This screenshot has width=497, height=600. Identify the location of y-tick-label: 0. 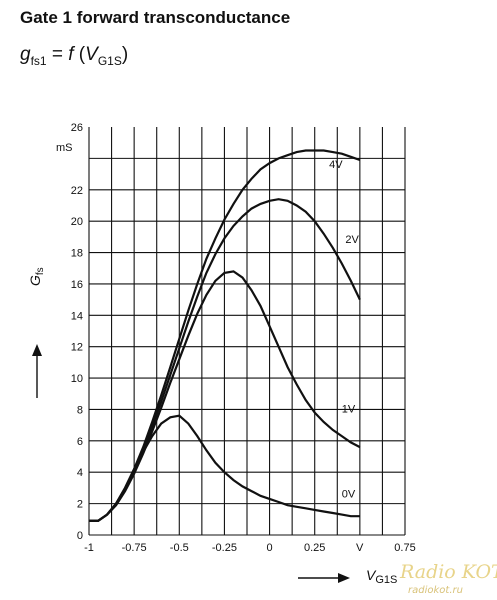
(80, 536).